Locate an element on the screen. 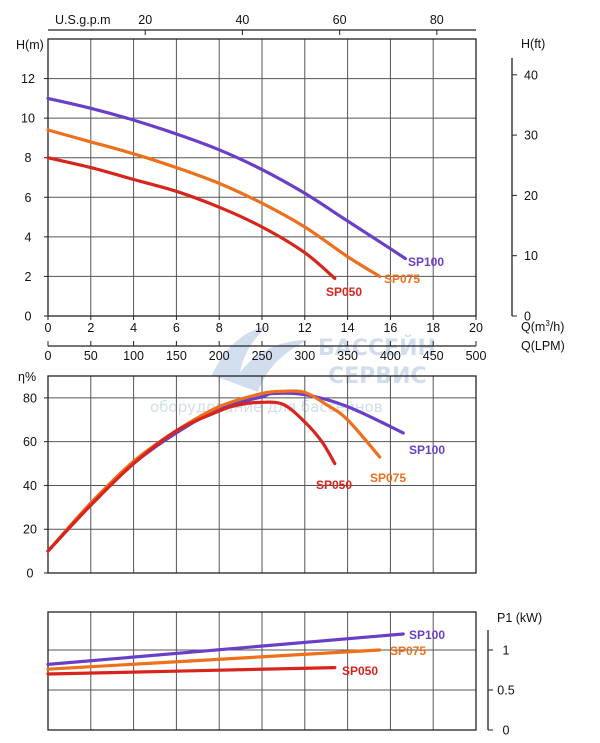 The image size is (600, 743). flow-m3h-label-main: Q(m is located at coordinates (533, 327).